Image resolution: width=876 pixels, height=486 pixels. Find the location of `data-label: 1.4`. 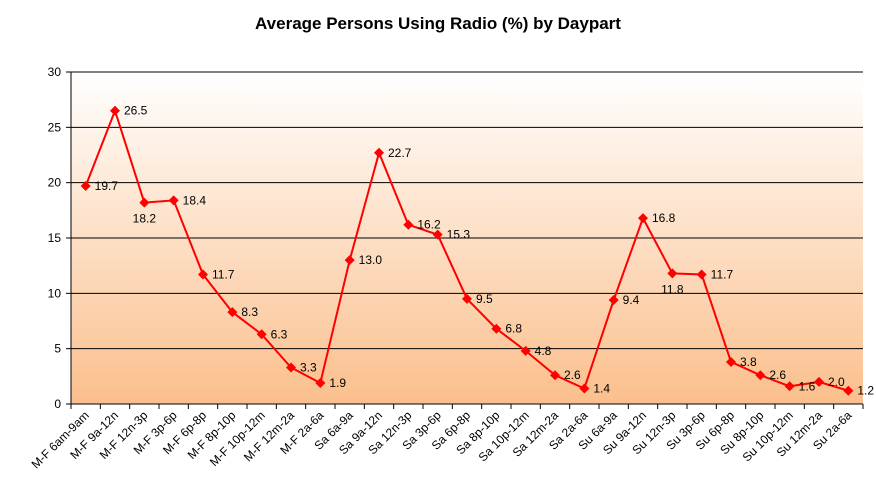

data-label: 1.4 is located at coordinates (601, 389).